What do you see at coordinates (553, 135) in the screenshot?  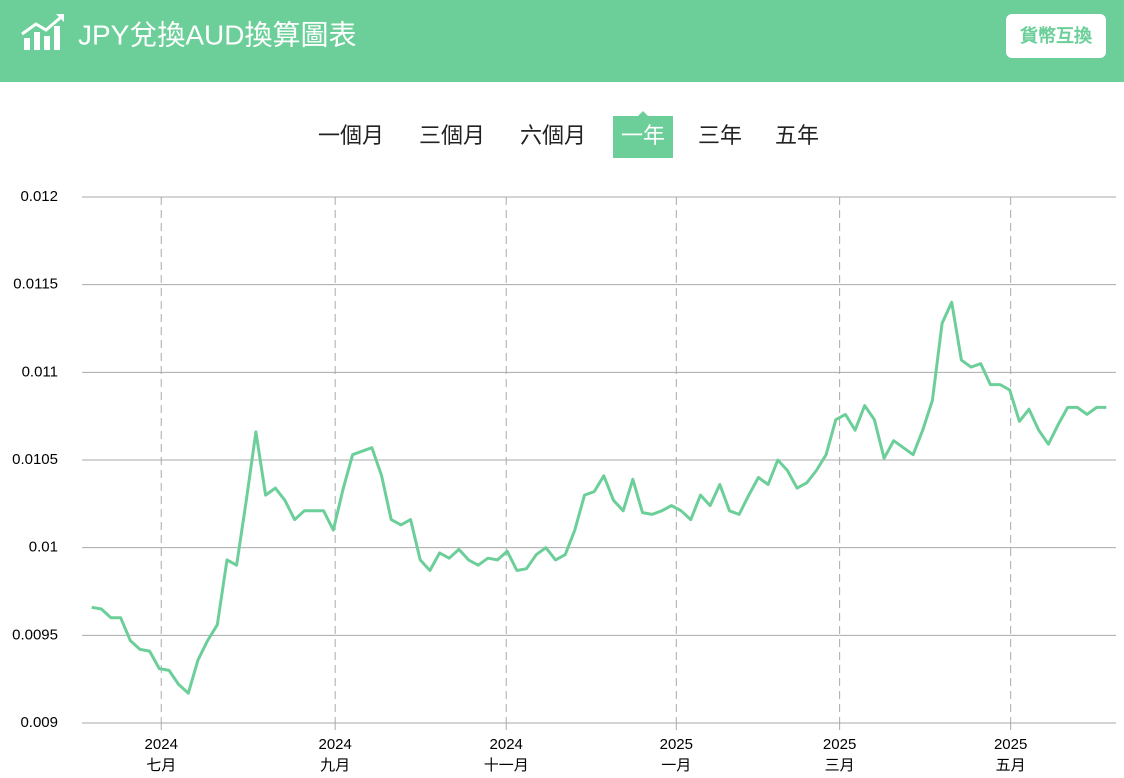 I see `tab: 六個月` at bounding box center [553, 135].